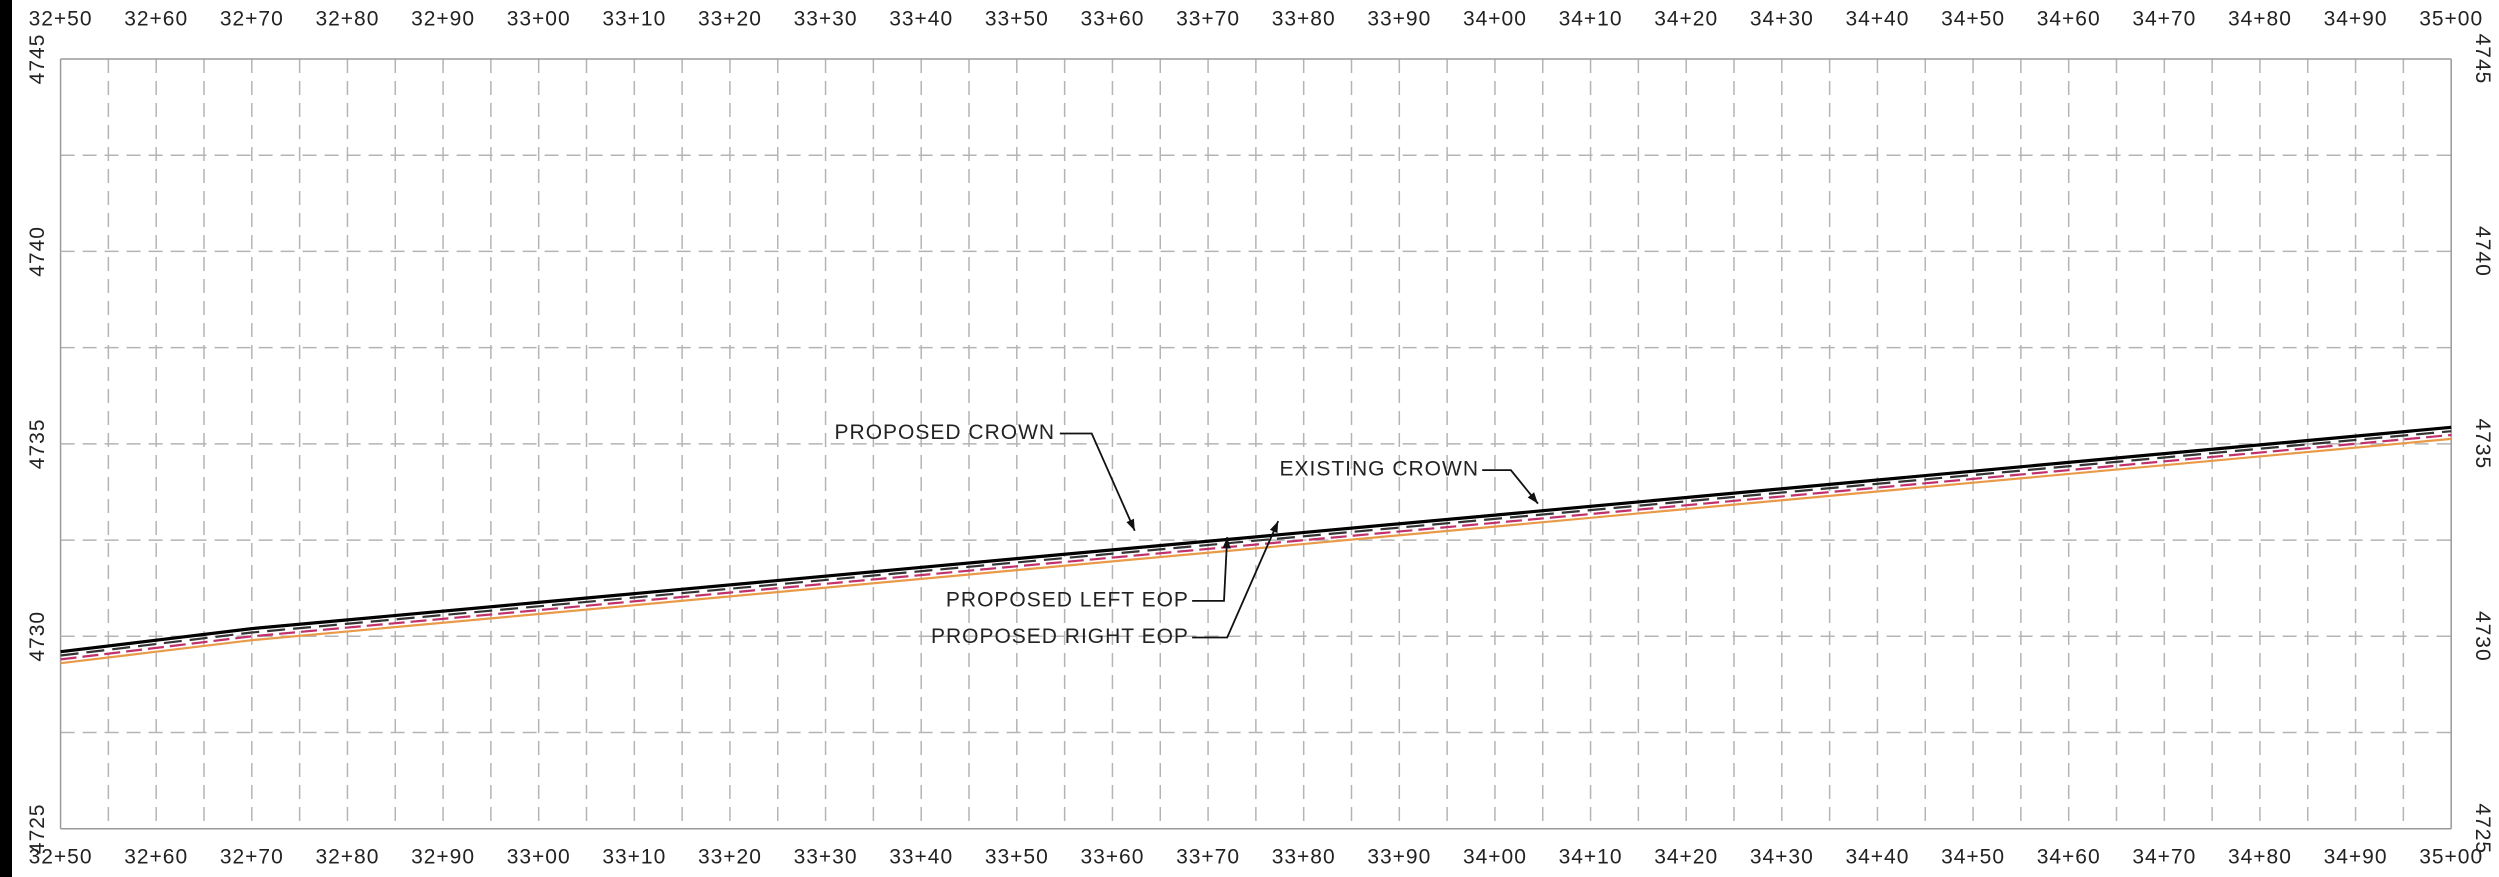 The image size is (2499, 877). What do you see at coordinates (252, 857) in the screenshot?
I see `x-tick-label-bottom: 32+70` at bounding box center [252, 857].